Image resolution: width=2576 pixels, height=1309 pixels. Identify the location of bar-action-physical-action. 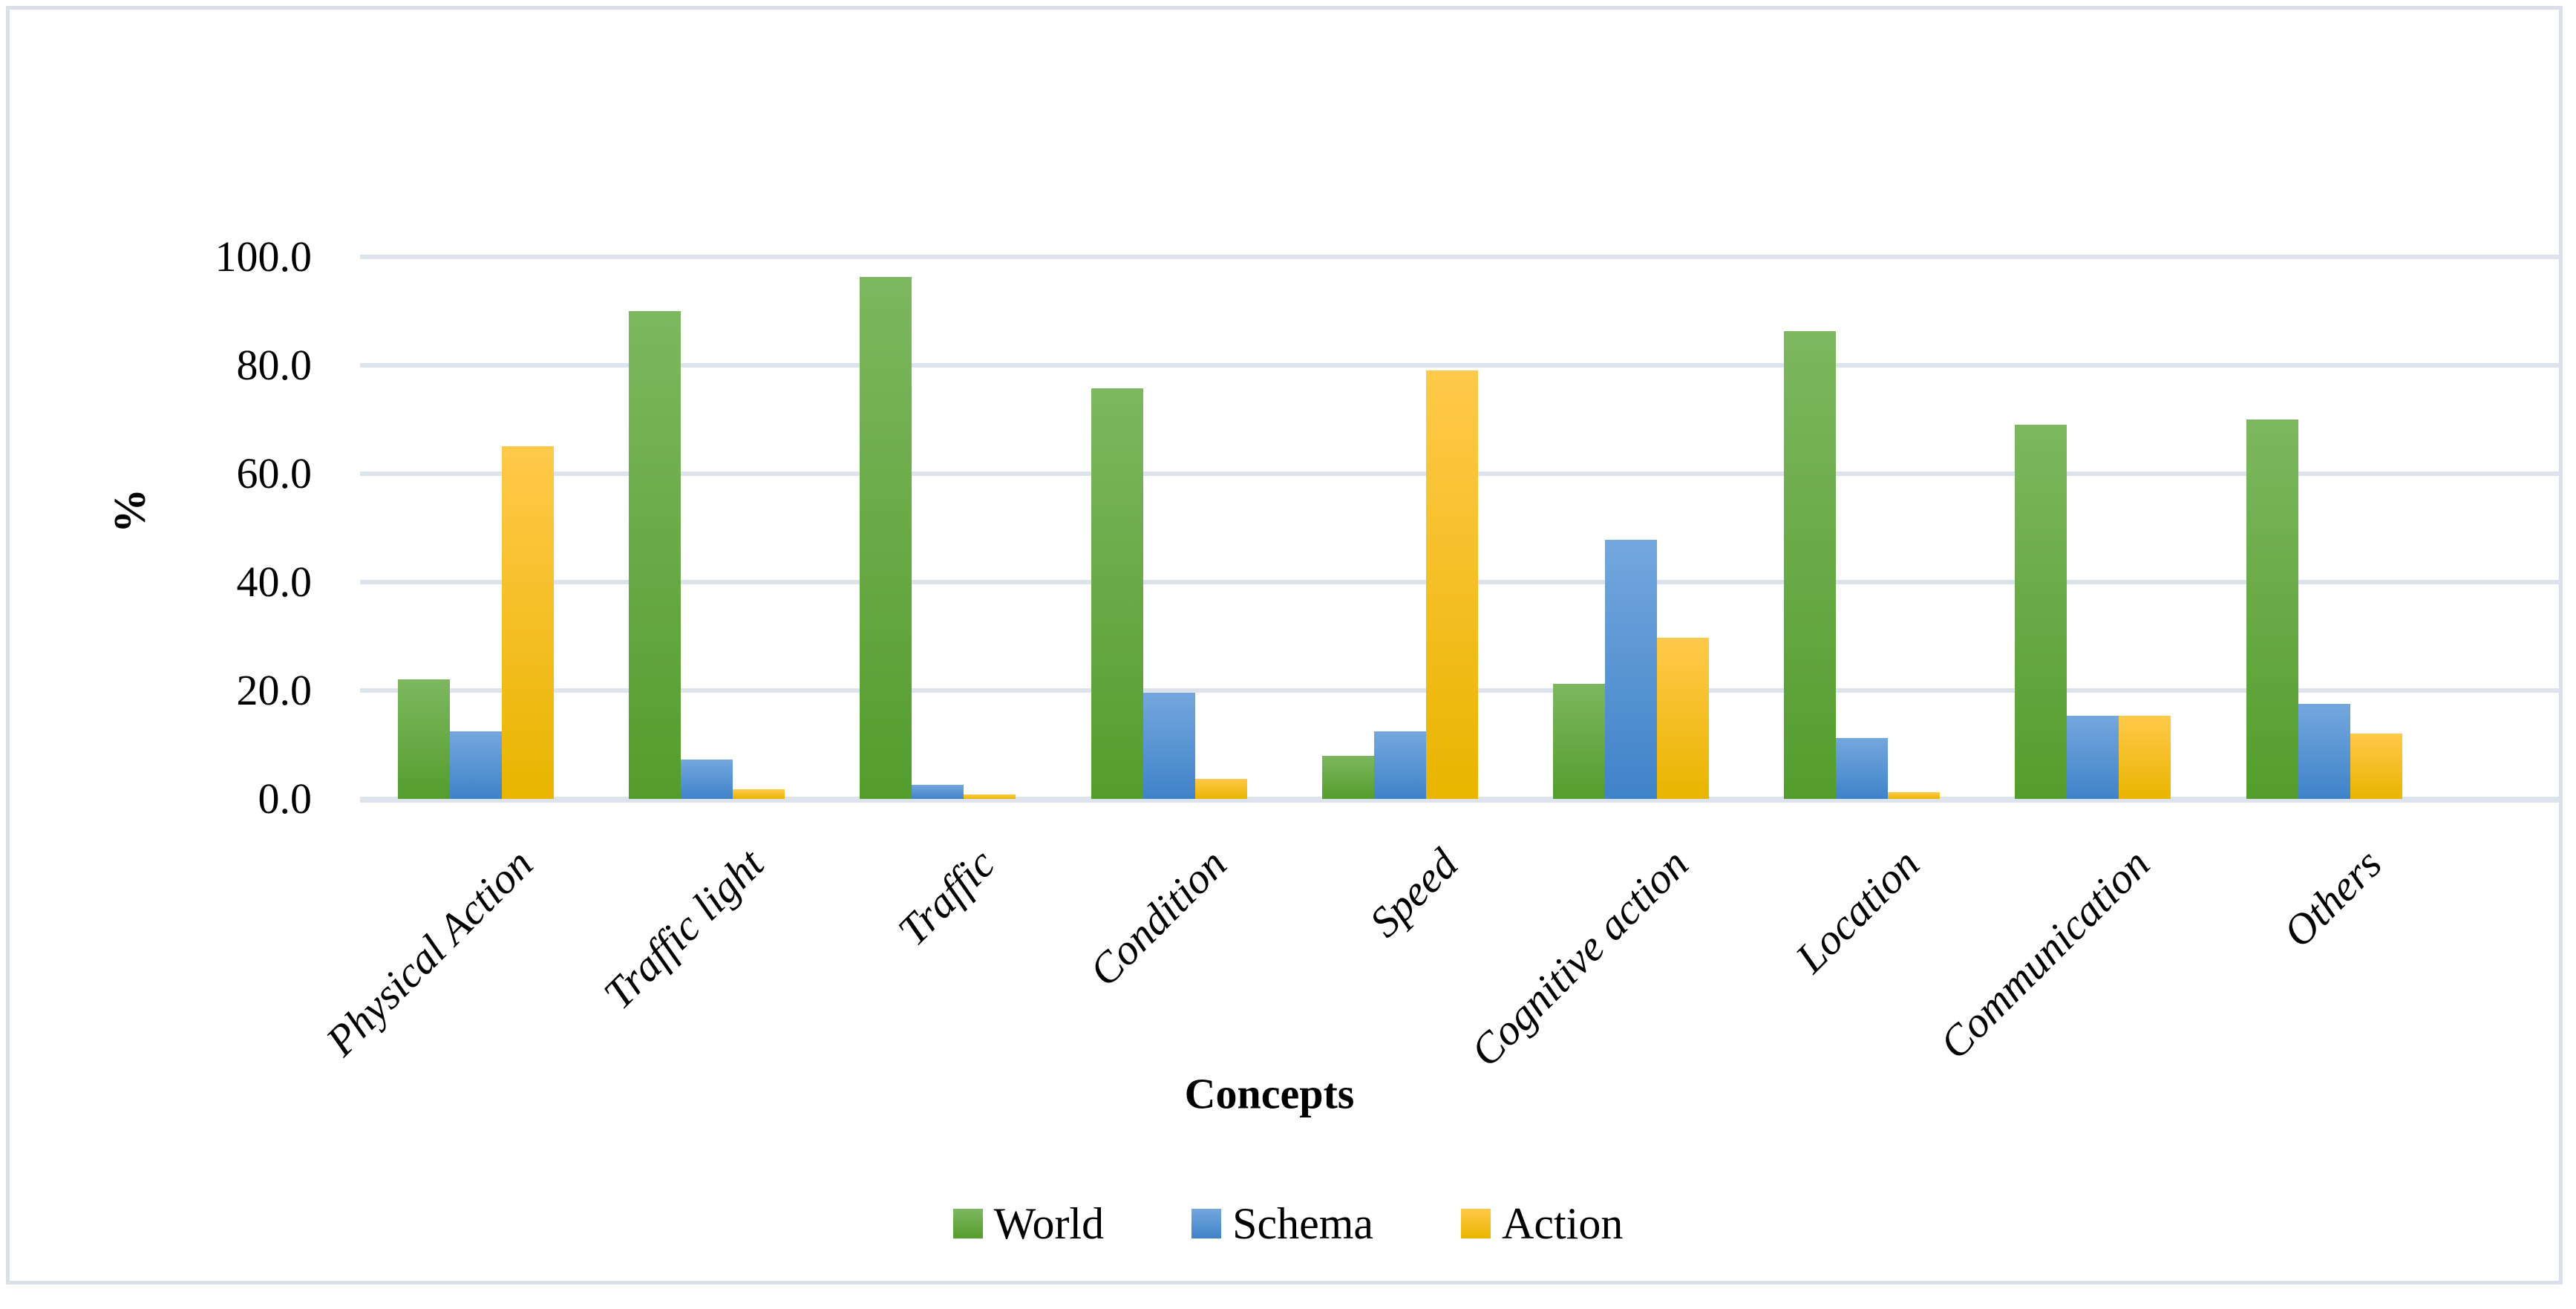
(528, 622).